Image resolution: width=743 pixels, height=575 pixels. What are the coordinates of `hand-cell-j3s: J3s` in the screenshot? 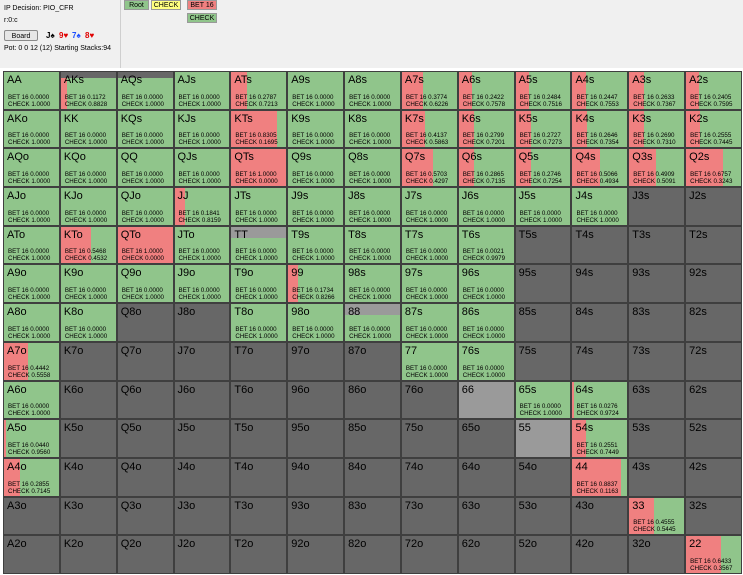 It's located at (657, 206).